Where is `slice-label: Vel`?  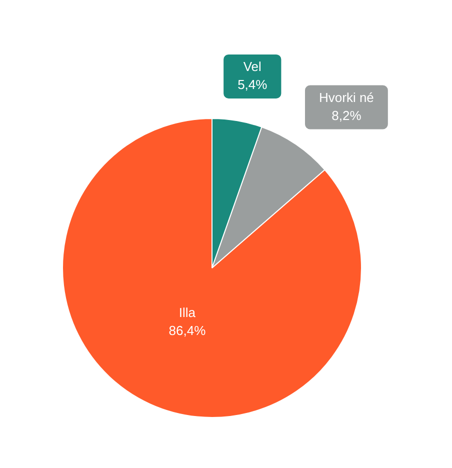
slice-label: Vel is located at coordinates (252, 66).